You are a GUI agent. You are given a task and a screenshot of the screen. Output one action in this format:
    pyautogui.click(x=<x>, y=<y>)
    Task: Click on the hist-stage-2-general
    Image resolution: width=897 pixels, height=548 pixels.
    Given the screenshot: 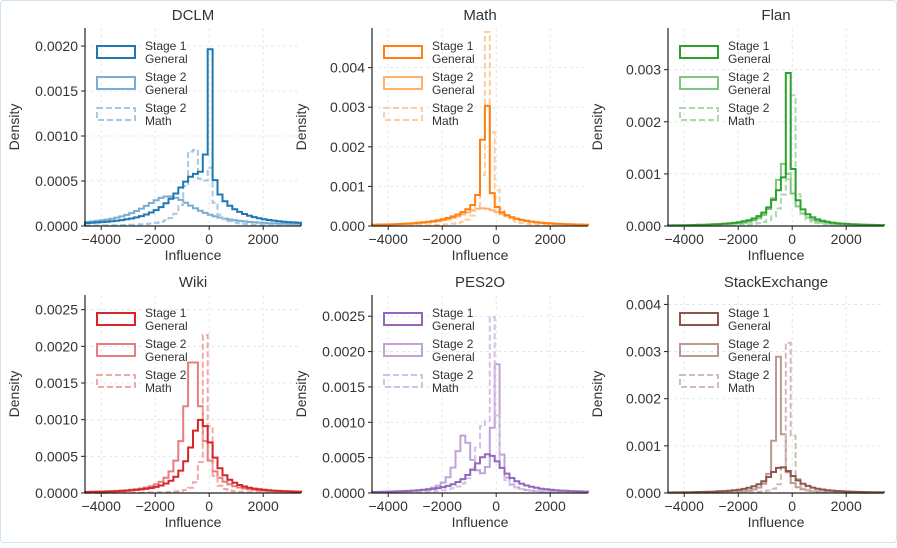 What is the action you would take?
    pyautogui.click(x=193, y=427)
    